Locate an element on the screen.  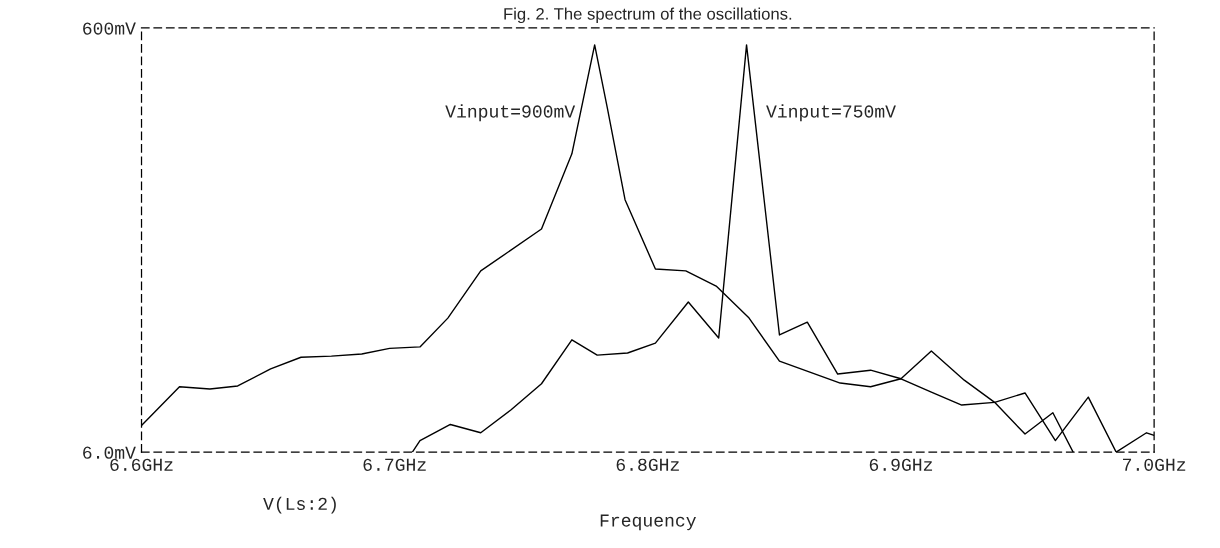
x-tick-label: 6.8GHz is located at coordinates (647, 464).